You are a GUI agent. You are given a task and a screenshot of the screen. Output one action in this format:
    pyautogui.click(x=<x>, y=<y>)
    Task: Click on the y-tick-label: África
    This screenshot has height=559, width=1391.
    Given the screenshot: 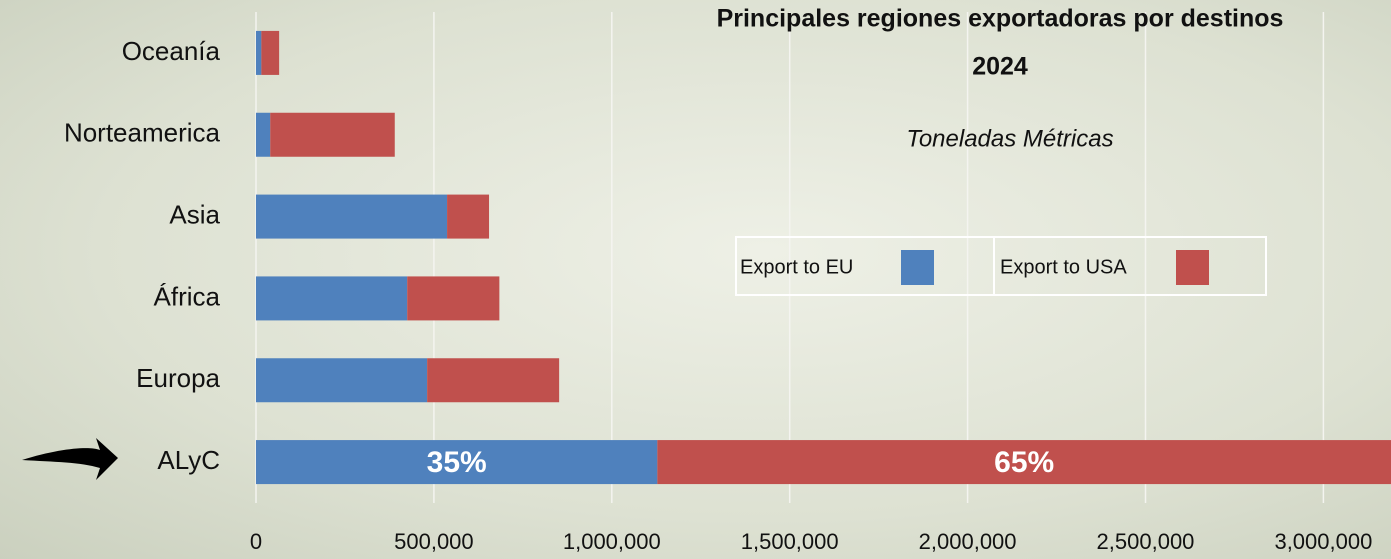 What is the action you would take?
    pyautogui.click(x=187, y=296)
    